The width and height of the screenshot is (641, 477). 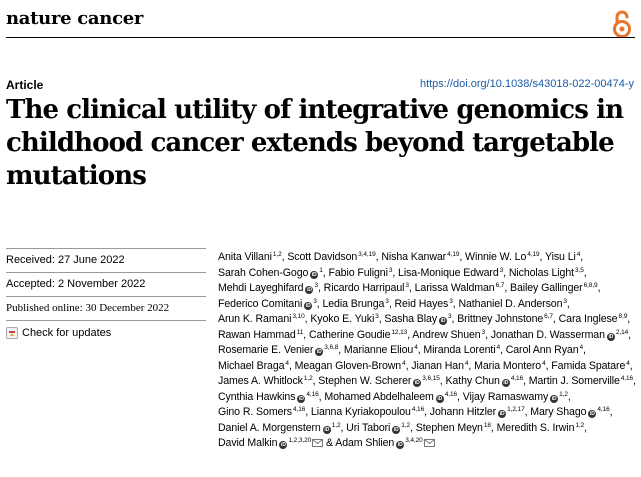 What do you see at coordinates (541, 428) in the screenshot?
I see `author-name: Meredith S. Irwin1,2` at bounding box center [541, 428].